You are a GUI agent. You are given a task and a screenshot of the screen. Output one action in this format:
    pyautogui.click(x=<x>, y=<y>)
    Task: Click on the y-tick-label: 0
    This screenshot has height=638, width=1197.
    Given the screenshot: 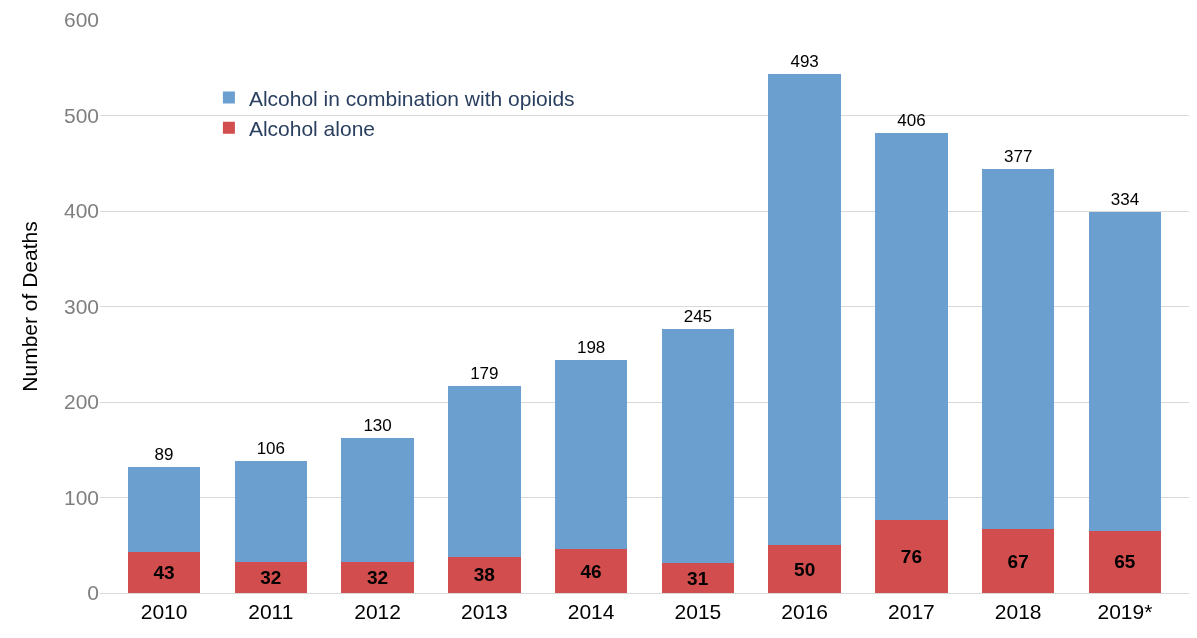 What is the action you would take?
    pyautogui.click(x=93, y=593)
    